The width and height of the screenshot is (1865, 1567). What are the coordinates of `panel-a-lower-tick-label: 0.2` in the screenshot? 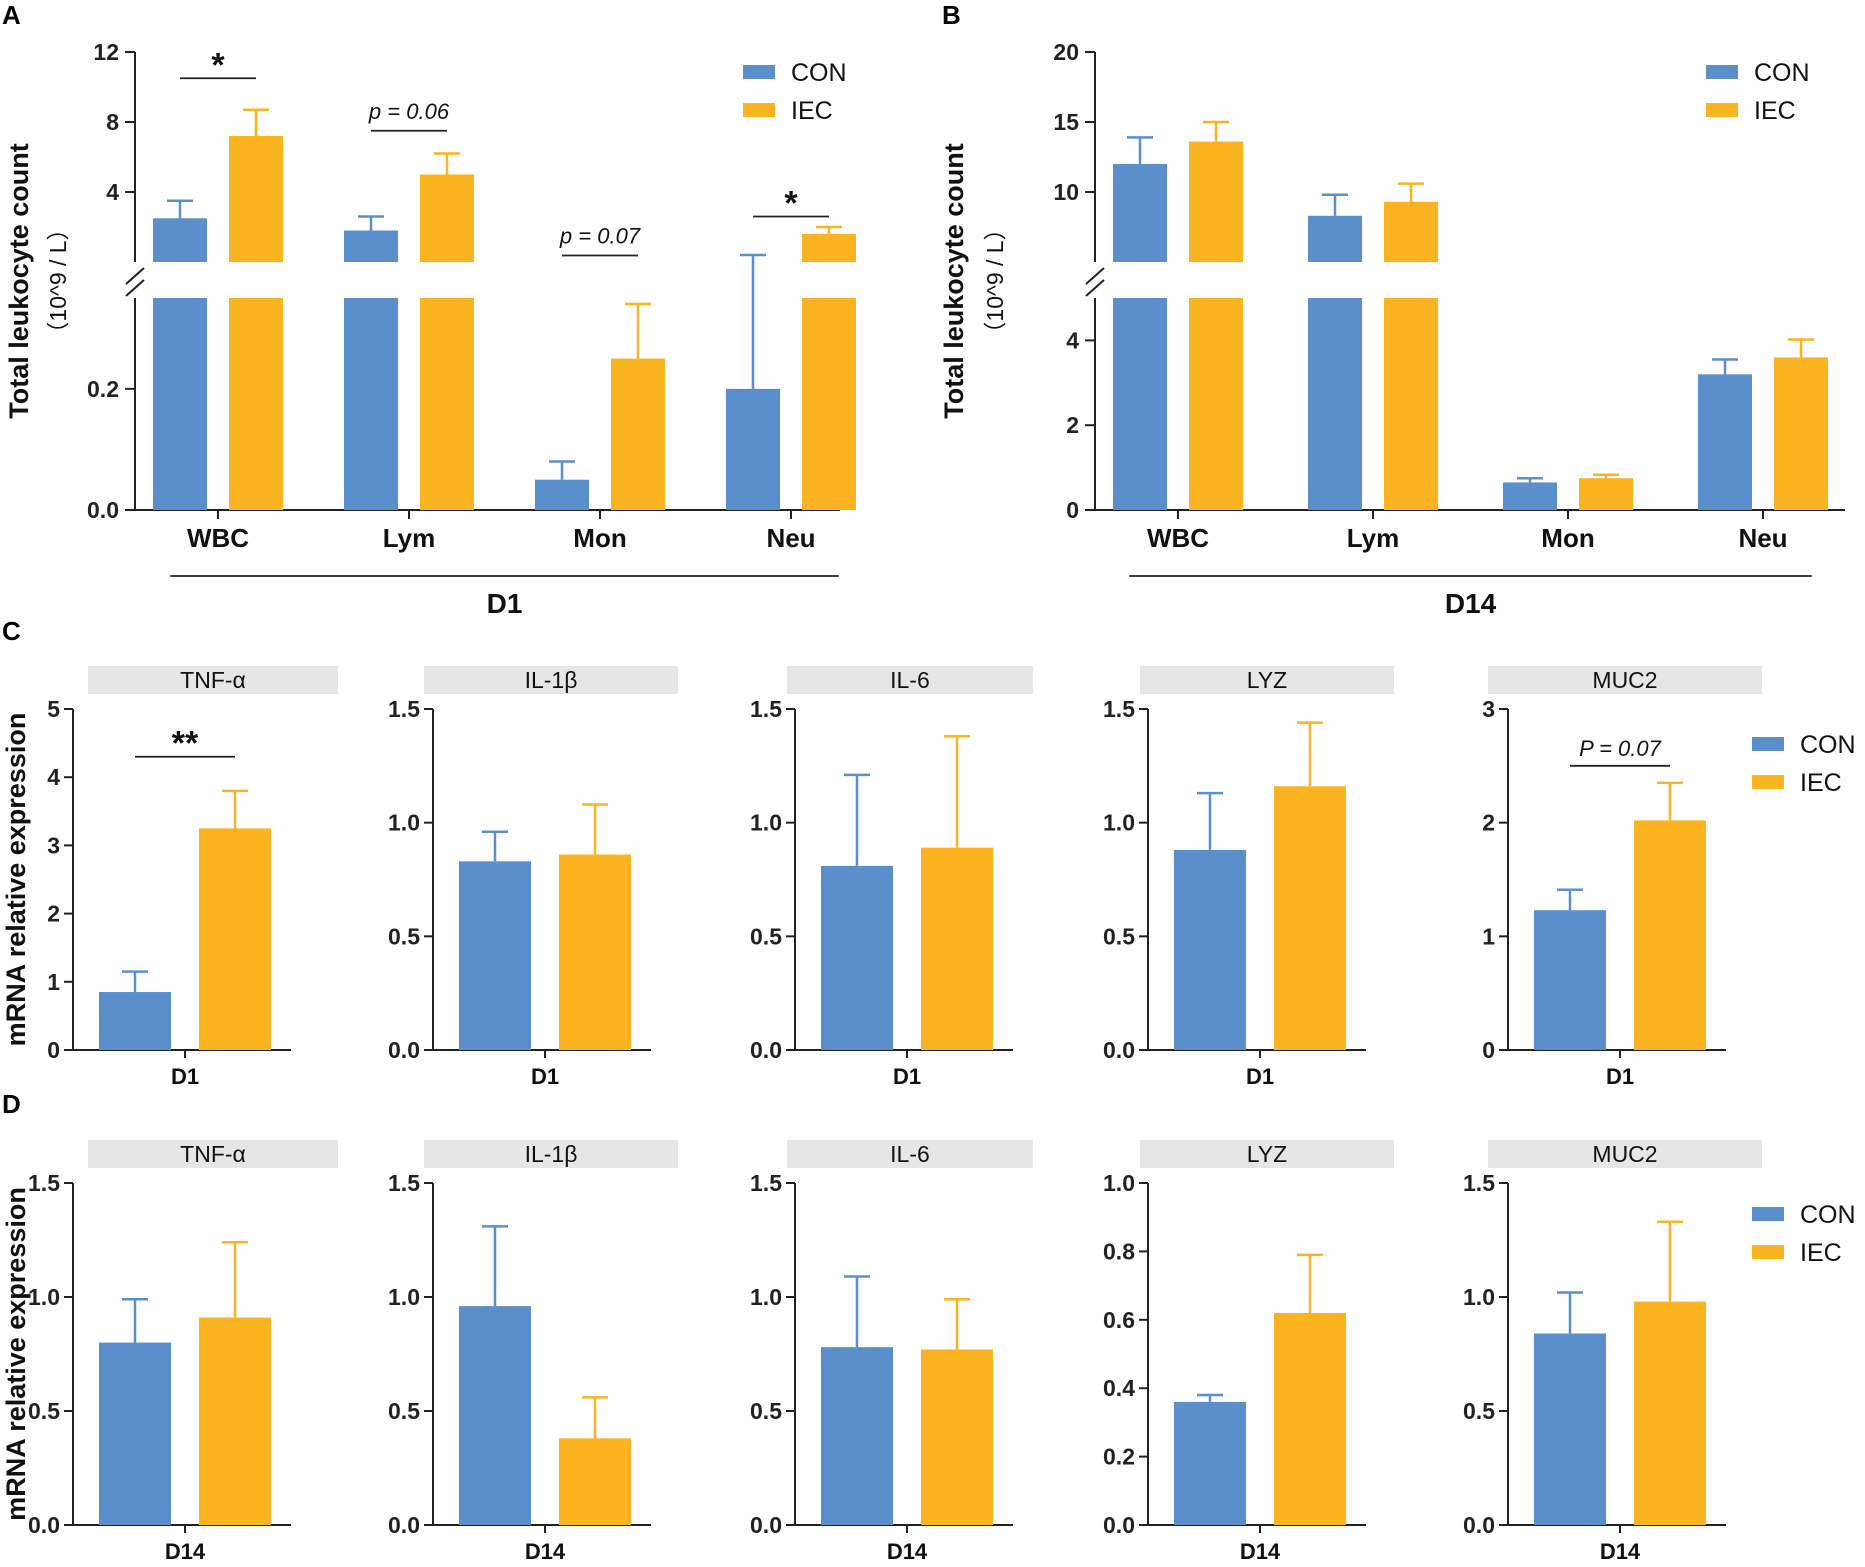 It's located at (103, 389).